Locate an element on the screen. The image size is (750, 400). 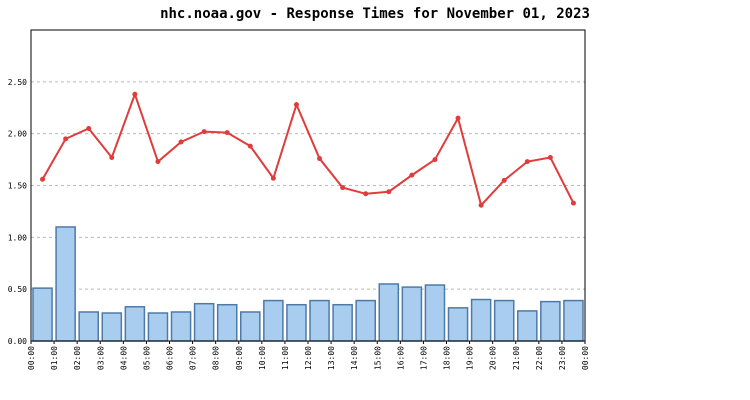
y-tick-label: 0.50 is located at coordinates (17, 289).